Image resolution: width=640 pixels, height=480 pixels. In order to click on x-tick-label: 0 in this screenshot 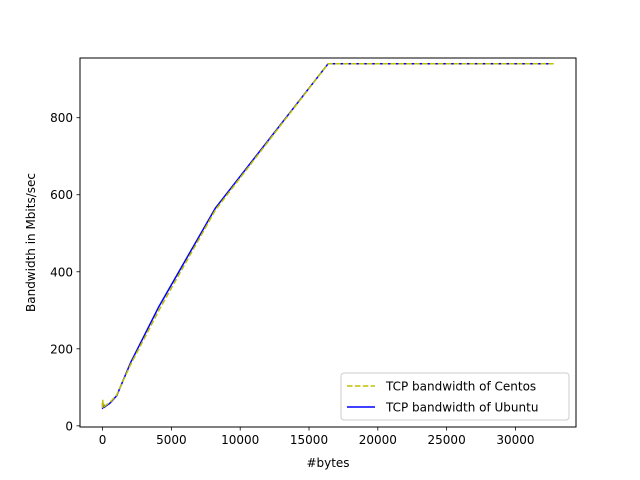, I will do `click(103, 440)`.